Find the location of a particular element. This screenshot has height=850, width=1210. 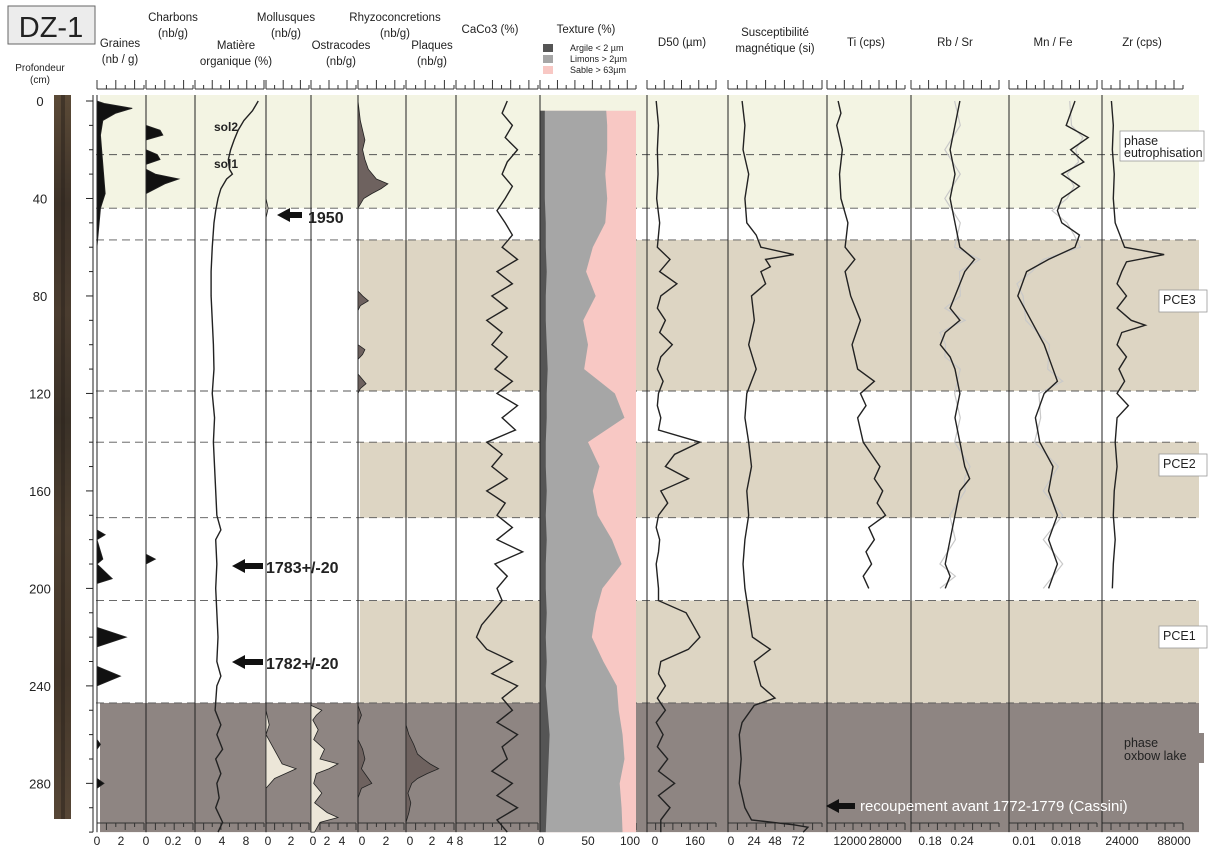

column-header-label: Rb / Sr is located at coordinates (955, 43).